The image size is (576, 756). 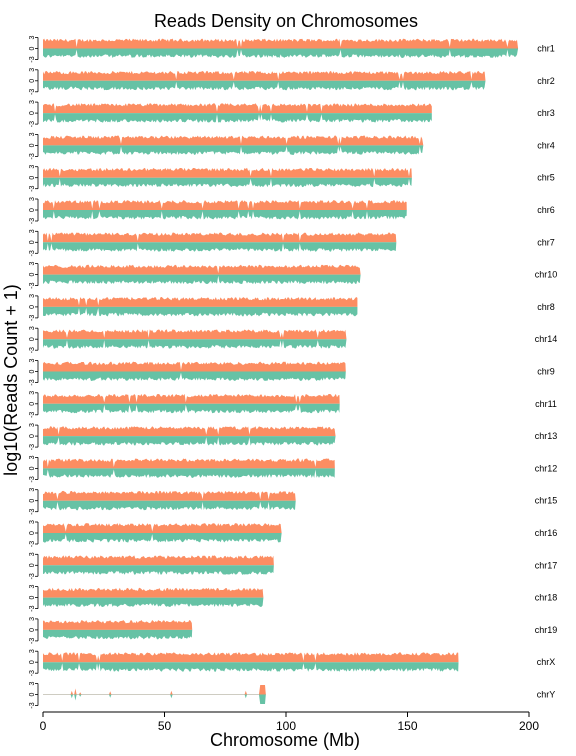 What do you see at coordinates (281, 43) in the screenshot?
I see `forward-coverage-chr1` at bounding box center [281, 43].